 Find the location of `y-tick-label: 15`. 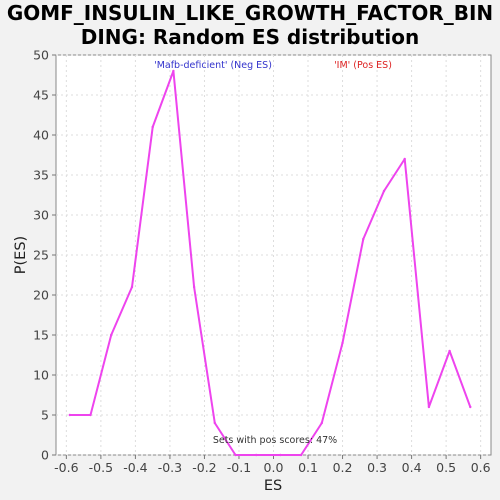

y-tick-label: 15 is located at coordinates (41, 335).